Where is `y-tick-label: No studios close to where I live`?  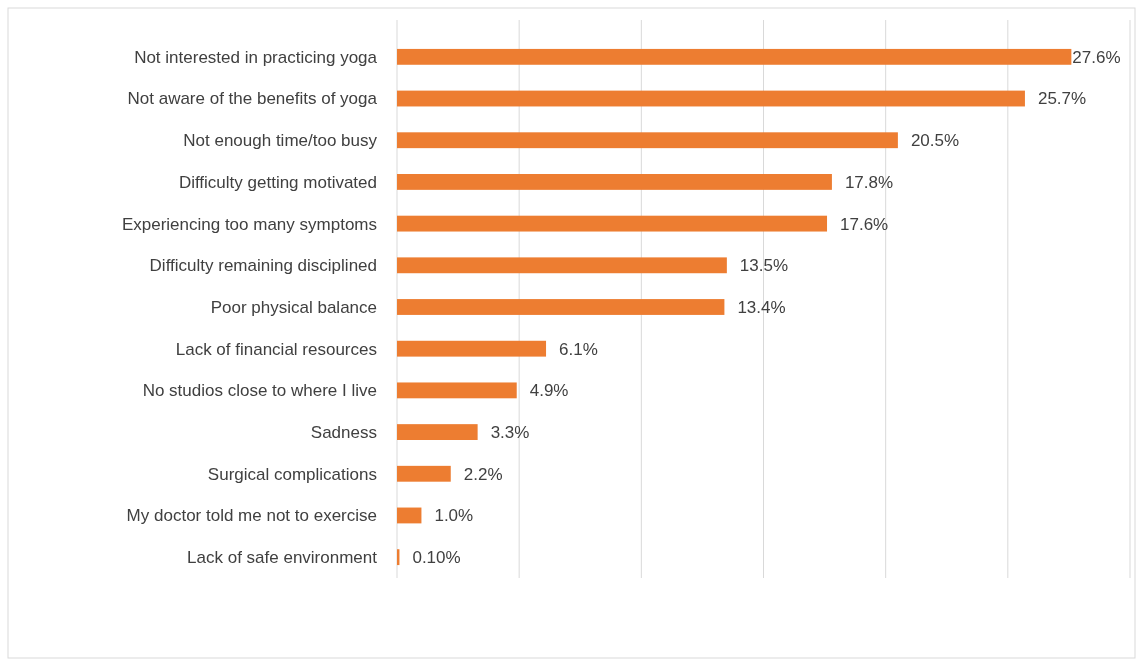 y-tick-label: No studios close to where I live is located at coordinates (259, 391).